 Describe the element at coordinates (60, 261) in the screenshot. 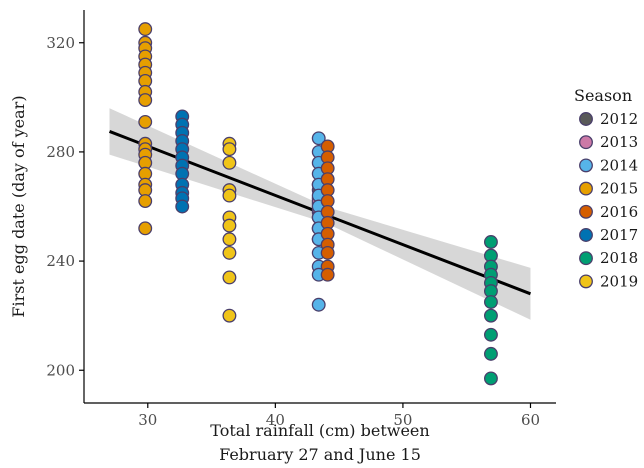

I see `y-tick-label: 240` at that location.